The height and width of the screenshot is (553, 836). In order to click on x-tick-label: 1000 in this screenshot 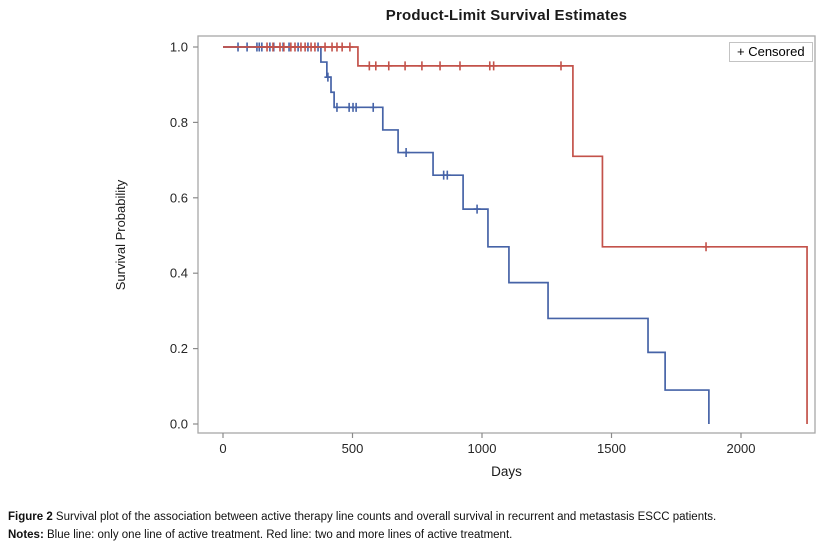, I will do `click(482, 448)`.